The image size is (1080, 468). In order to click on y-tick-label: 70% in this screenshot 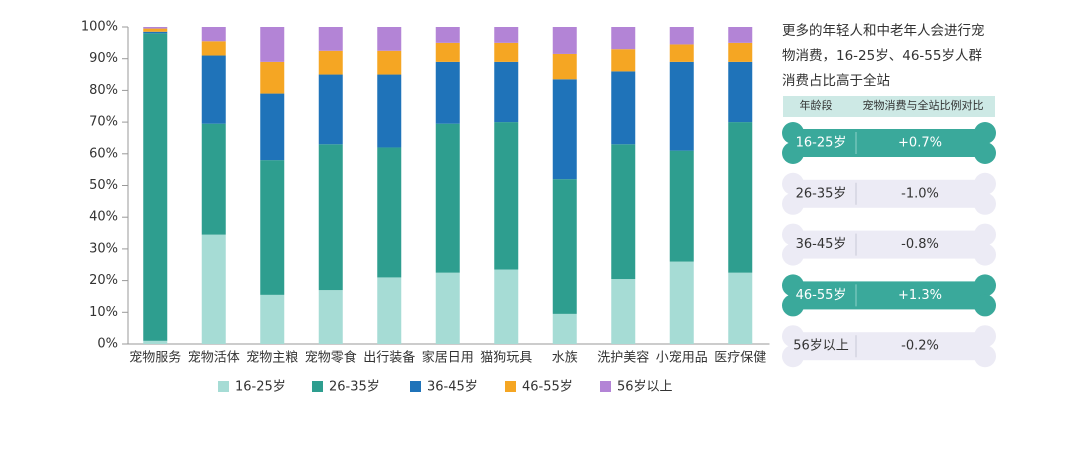, I will do `click(103, 122)`.